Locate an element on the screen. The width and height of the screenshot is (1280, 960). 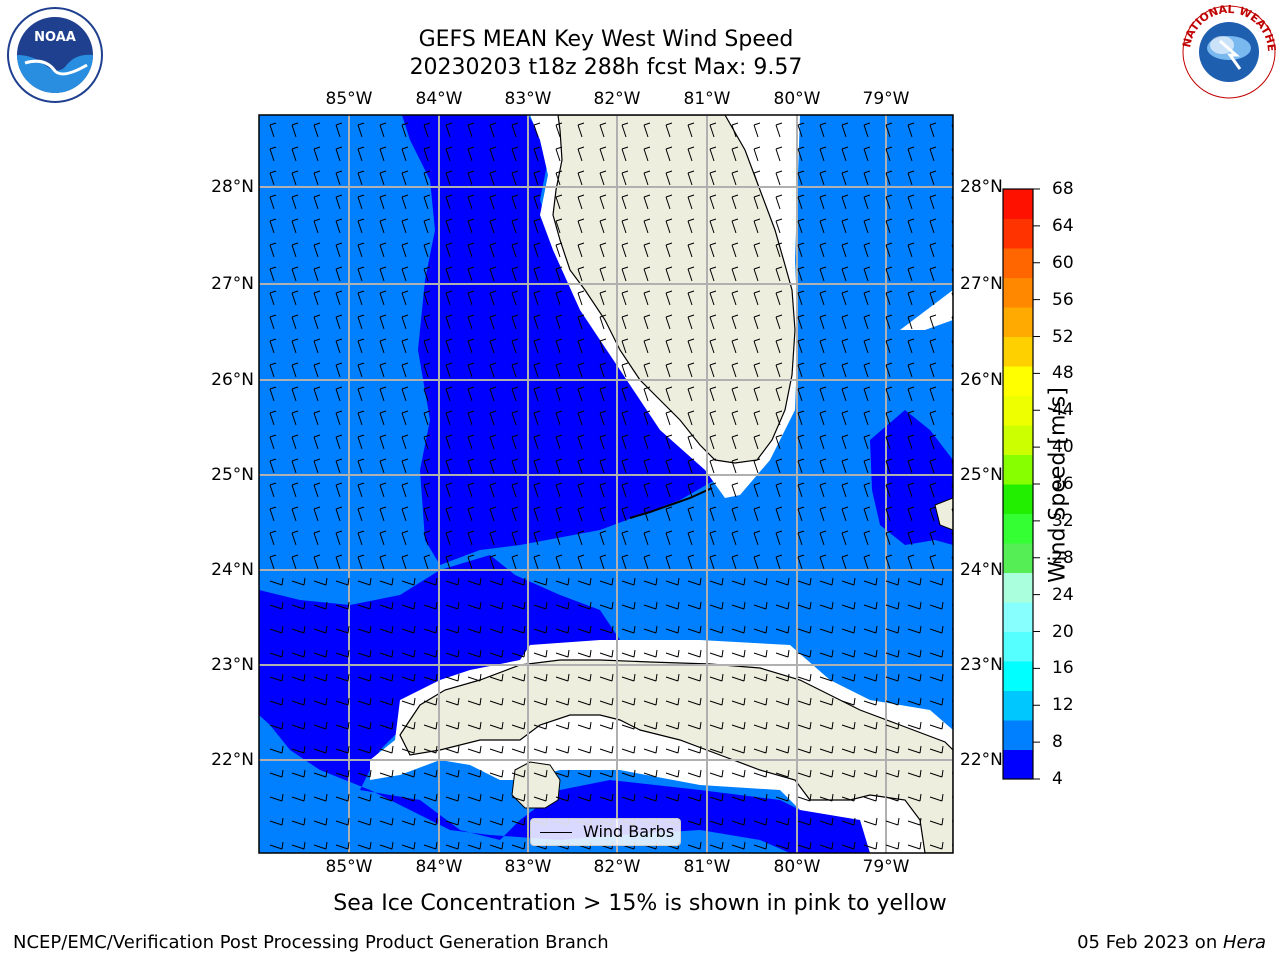
lat-tick-right: 27°N is located at coordinates (981, 284).